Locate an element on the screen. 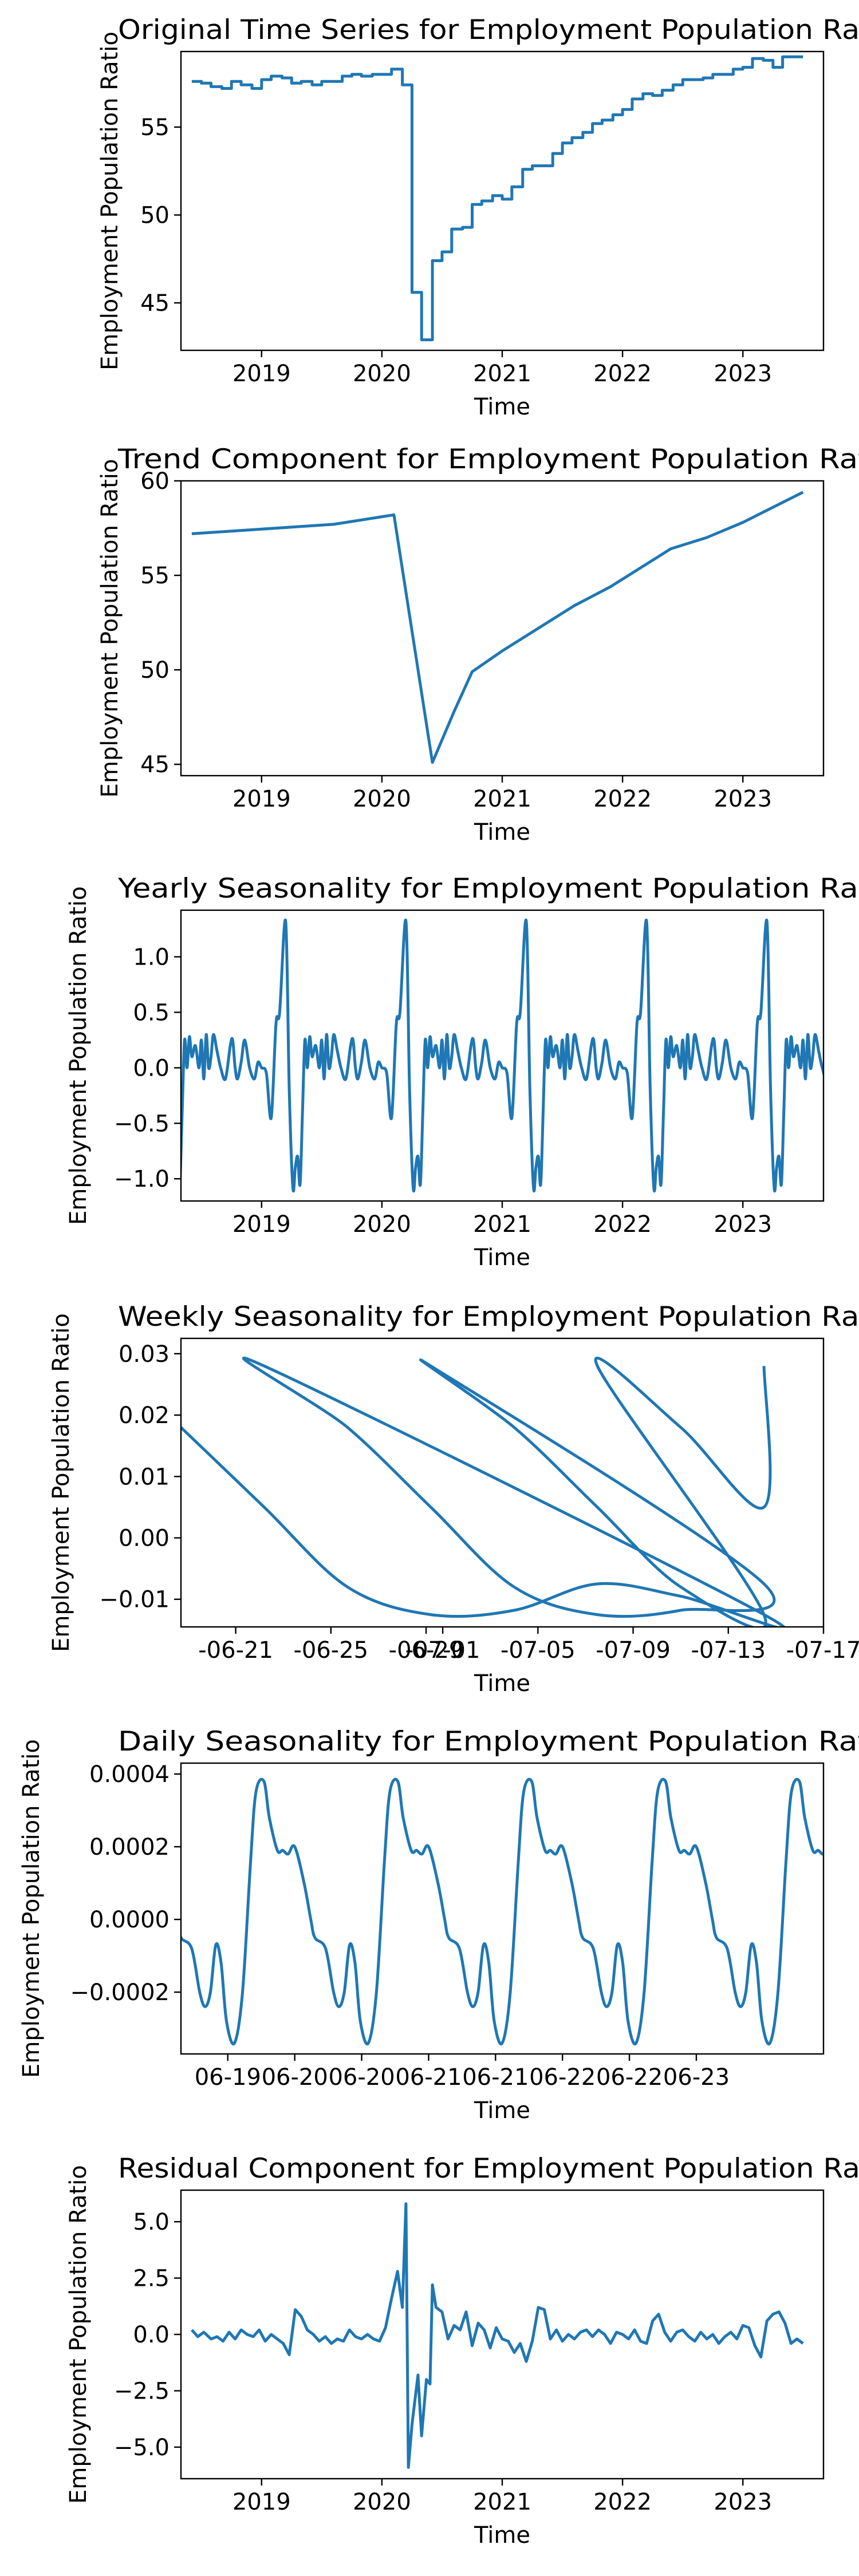 This screenshot has width=859, height=2576. y-tick-label: 1.0 is located at coordinates (151, 957).